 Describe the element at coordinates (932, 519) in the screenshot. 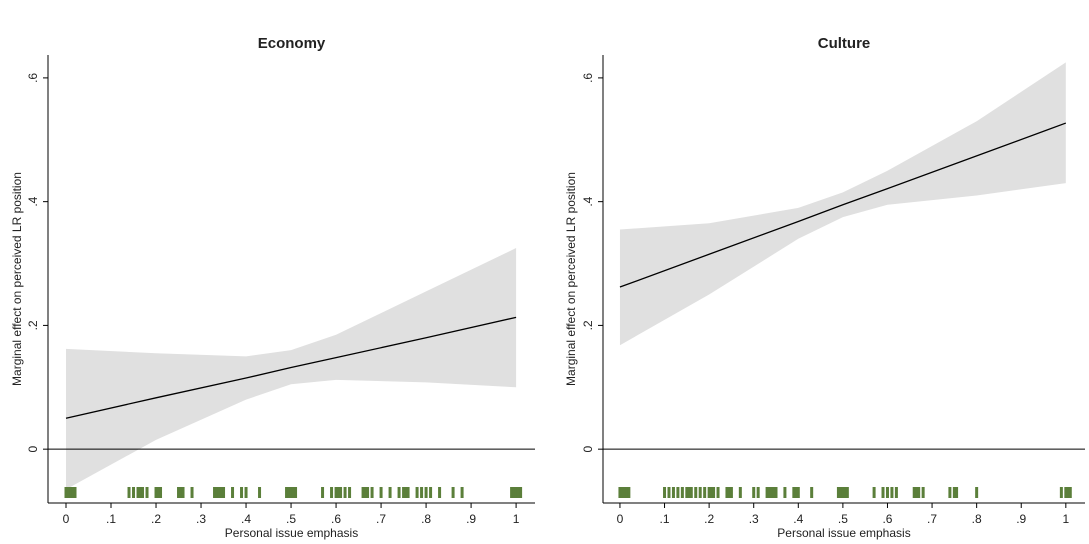

I see `x-tick-label: .7` at that location.